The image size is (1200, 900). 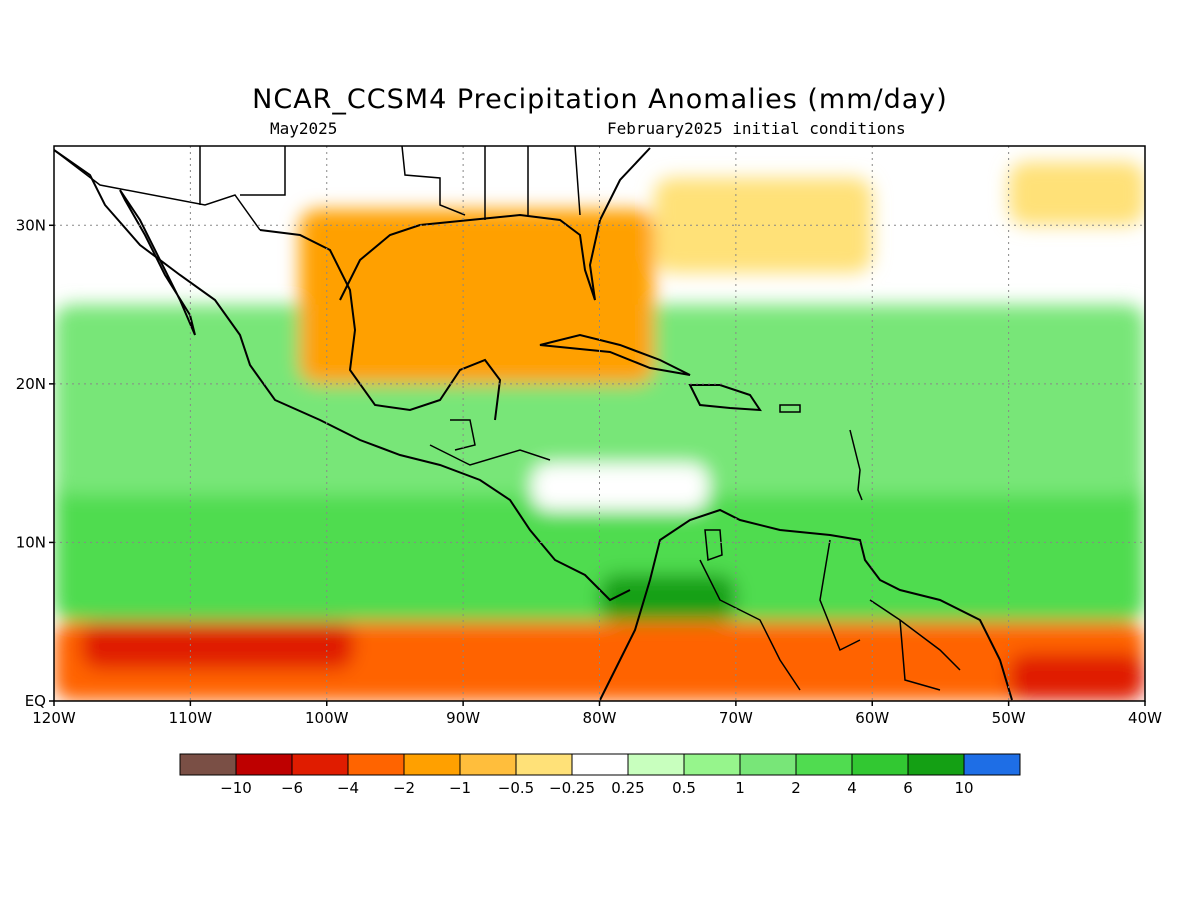 What do you see at coordinates (572, 788) in the screenshot?
I see `colorbar-label: −0.25` at bounding box center [572, 788].